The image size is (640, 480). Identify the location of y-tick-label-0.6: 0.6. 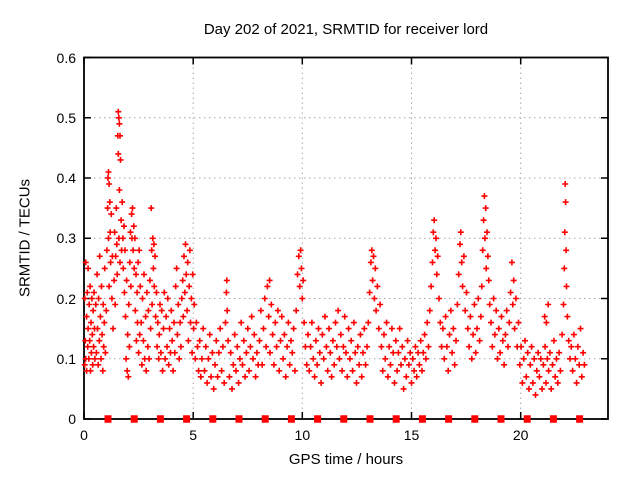
(66, 57).